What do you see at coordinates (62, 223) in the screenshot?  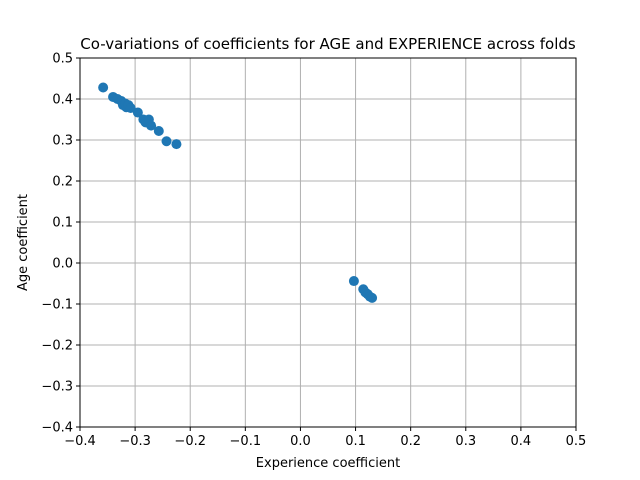 I see `y-tick-label: 0.1` at bounding box center [62, 223].